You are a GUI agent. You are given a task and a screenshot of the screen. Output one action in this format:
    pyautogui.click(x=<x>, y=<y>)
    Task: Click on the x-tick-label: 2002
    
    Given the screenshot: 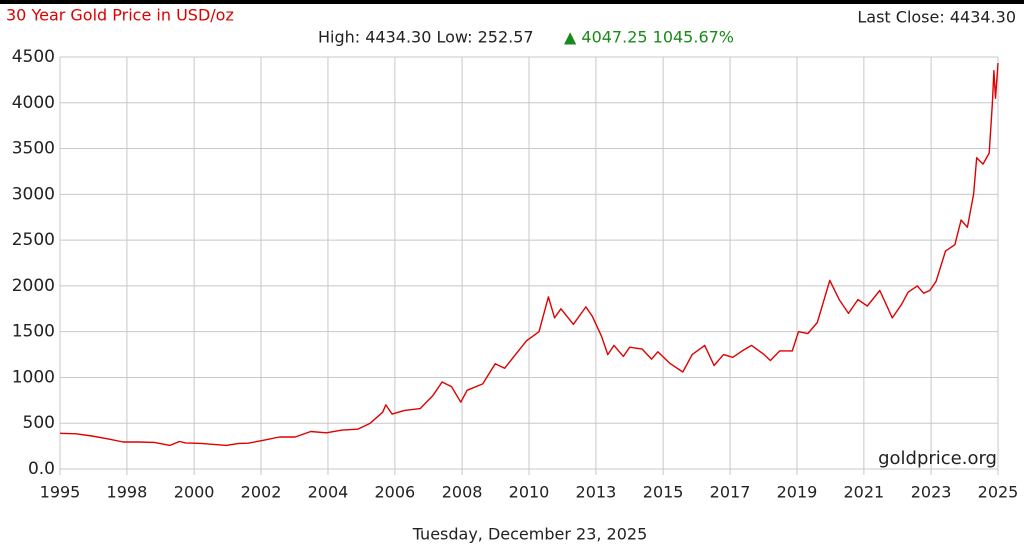 What is the action you would take?
    pyautogui.click(x=261, y=492)
    